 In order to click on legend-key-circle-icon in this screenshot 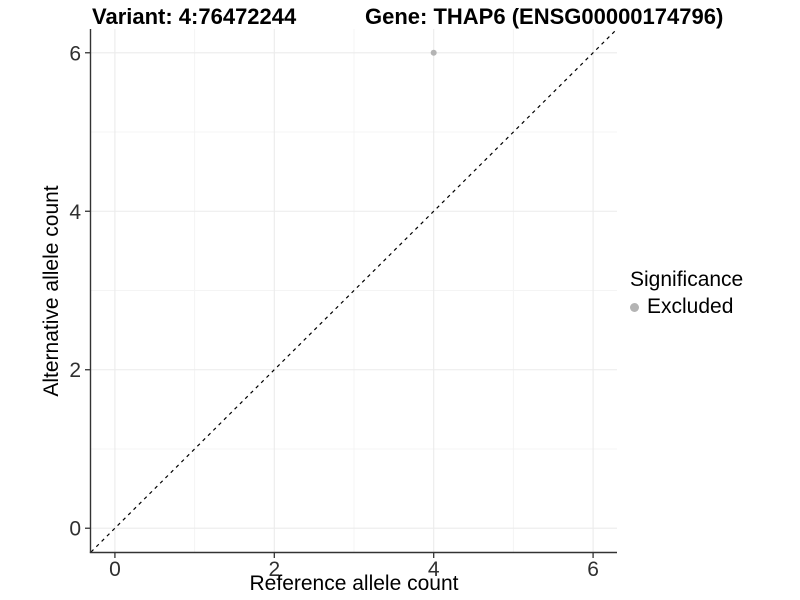, I will do `click(634, 307)`.